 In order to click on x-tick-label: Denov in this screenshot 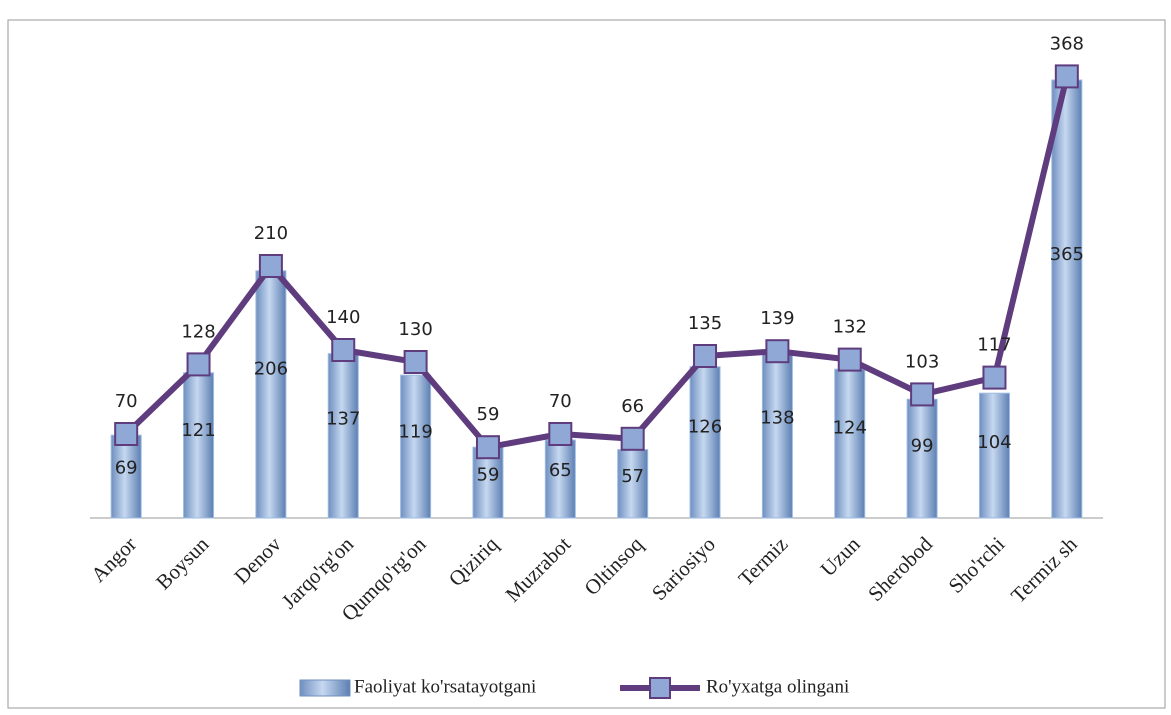, I will do `click(257, 560)`.